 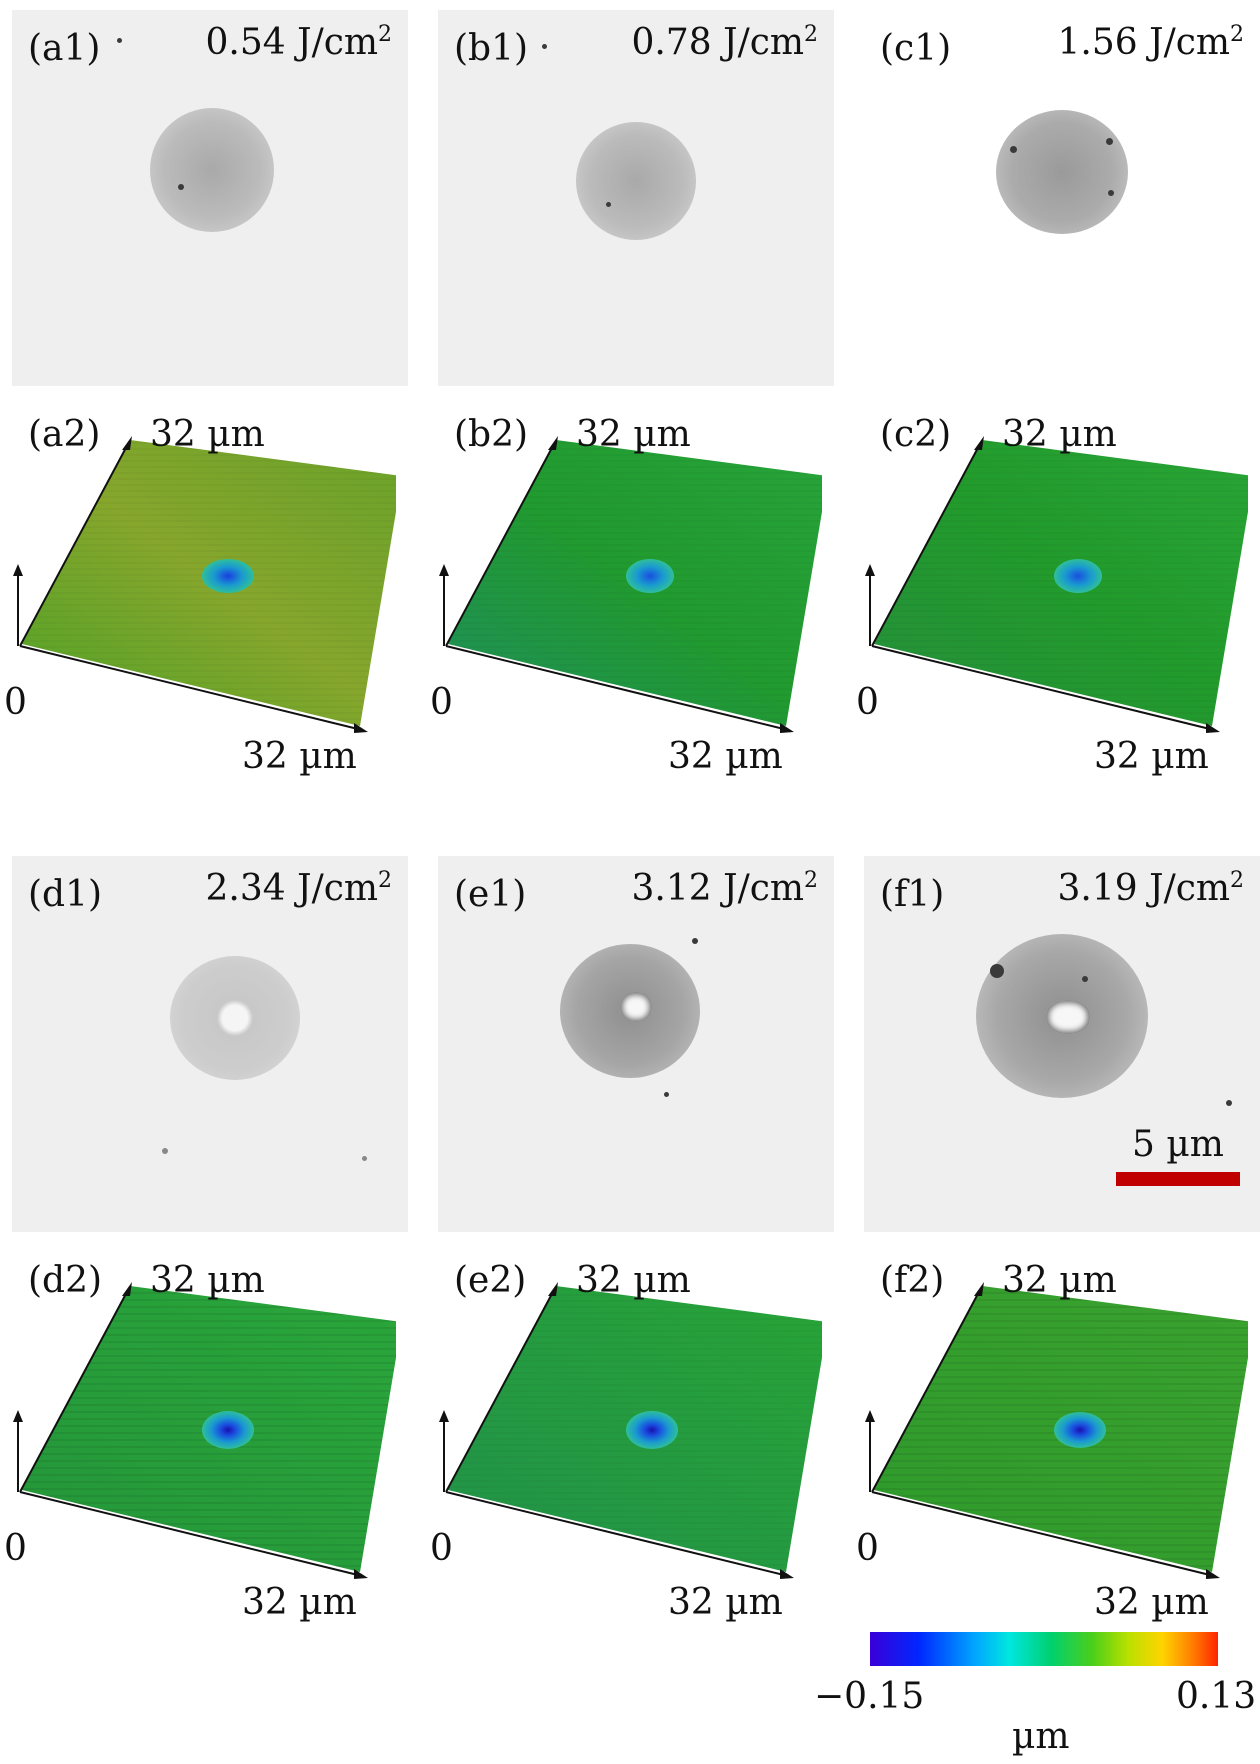 I want to click on topography-d2: (d2) 32 µm 0 32 µm, so click(x=198, y=1448).